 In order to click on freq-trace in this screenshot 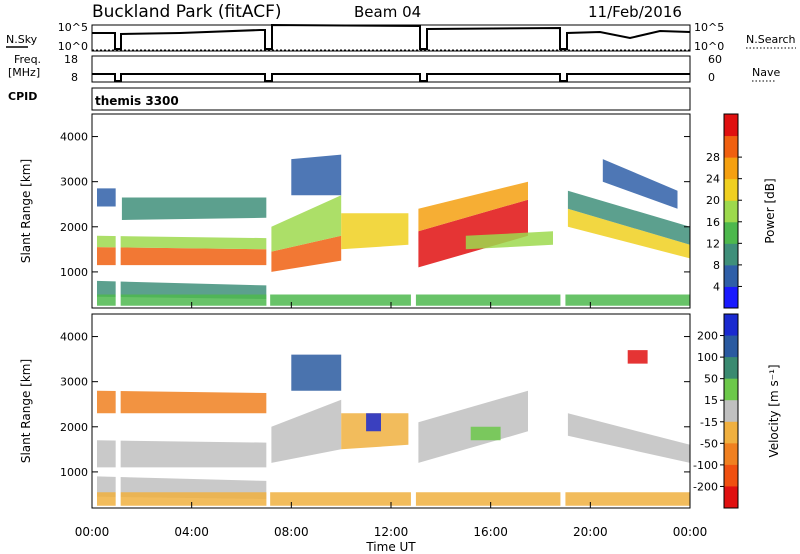, I will do `click(391, 77)`.